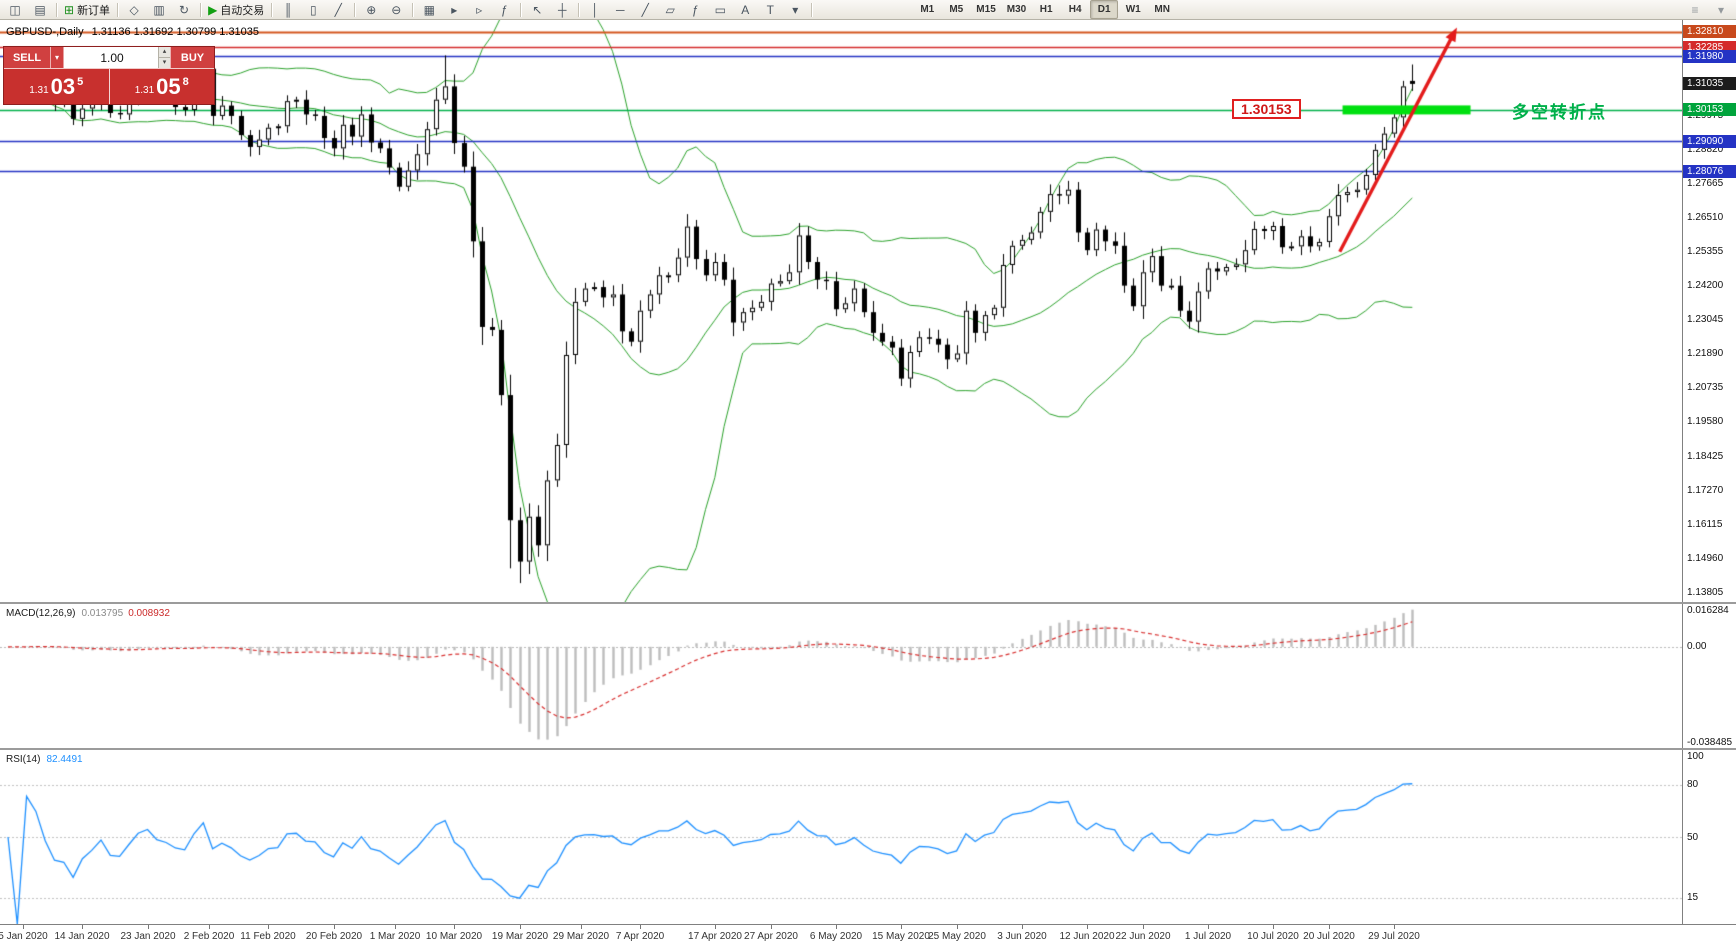 The height and width of the screenshot is (945, 1736). I want to click on price-tick-label: 1.14960, so click(1705, 558).